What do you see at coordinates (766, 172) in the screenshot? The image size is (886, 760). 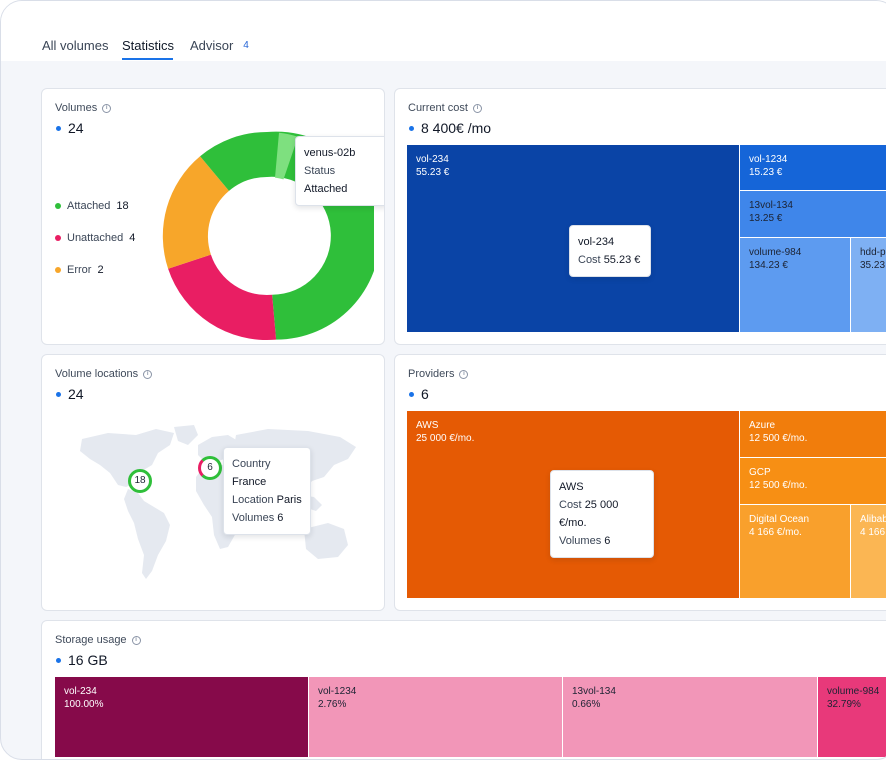 I see `cell-value: 15.23 €` at bounding box center [766, 172].